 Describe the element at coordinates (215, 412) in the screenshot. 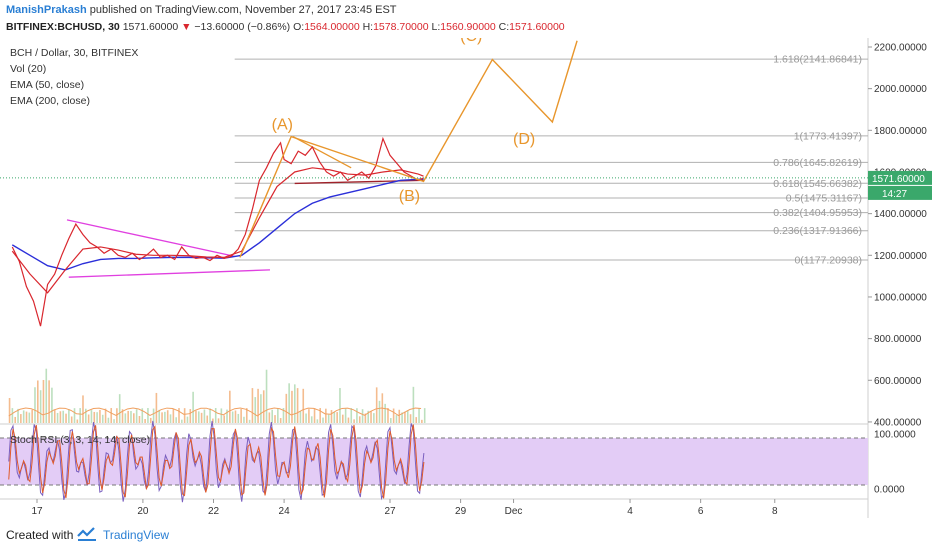

I see `volume-ma-line` at that location.